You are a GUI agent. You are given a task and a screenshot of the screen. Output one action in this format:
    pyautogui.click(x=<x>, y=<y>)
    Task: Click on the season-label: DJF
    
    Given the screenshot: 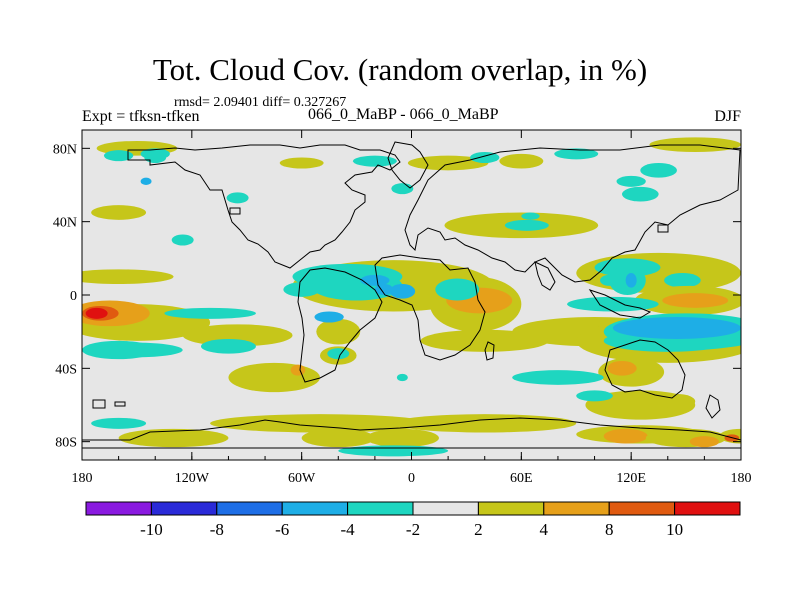 What is the action you would take?
    pyautogui.click(x=727, y=116)
    